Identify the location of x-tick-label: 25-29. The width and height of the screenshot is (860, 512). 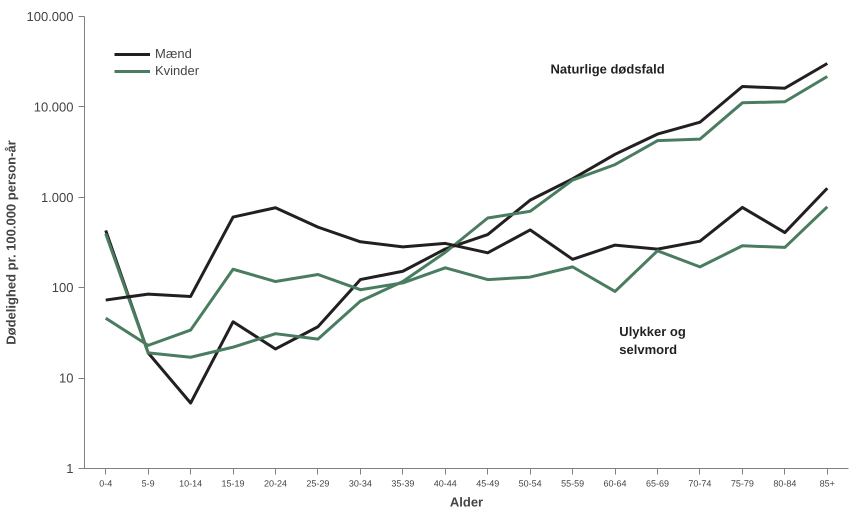
(318, 483).